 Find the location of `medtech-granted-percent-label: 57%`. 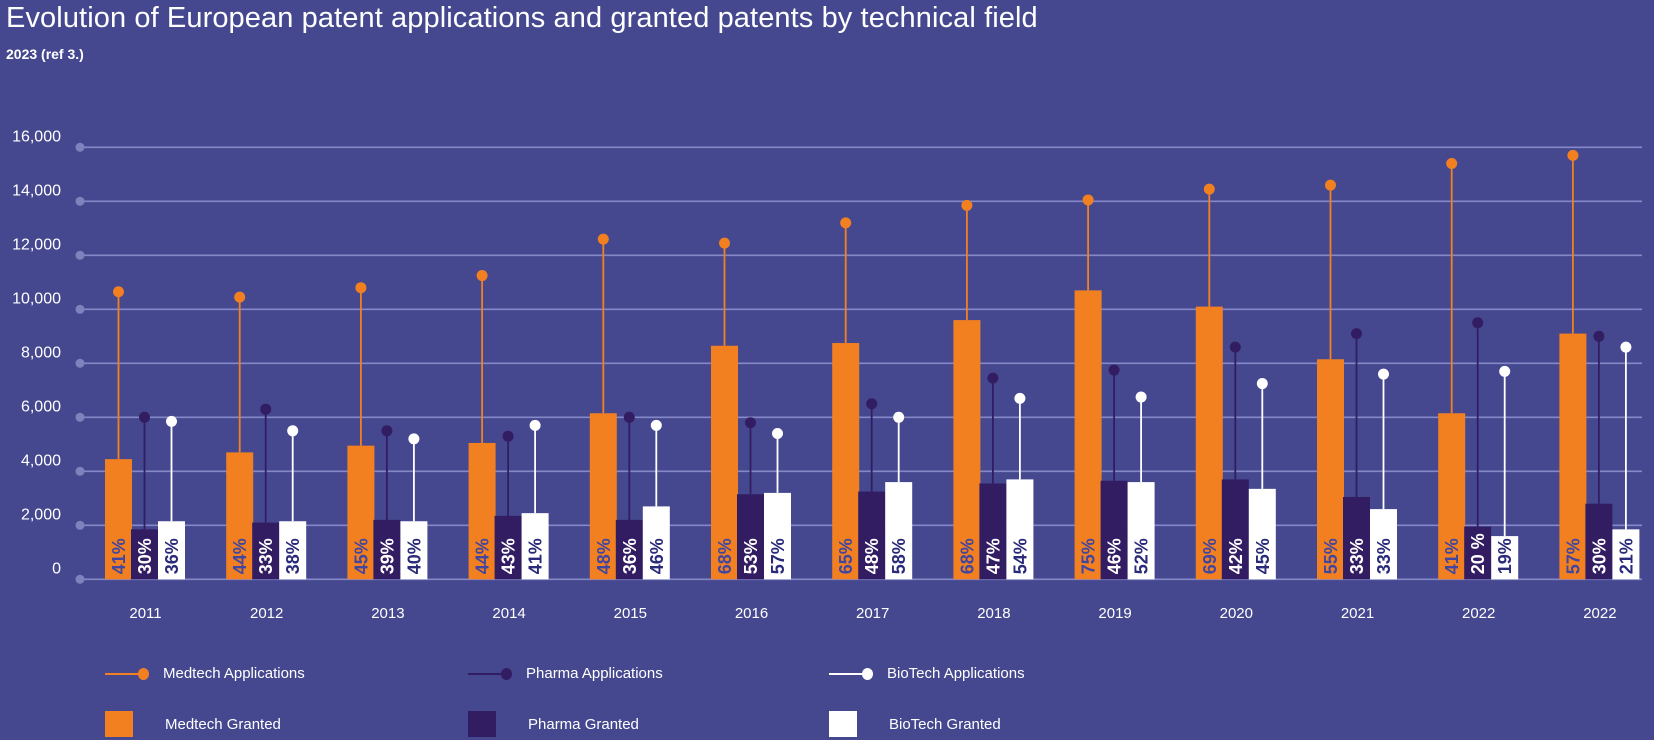

medtech-granted-percent-label: 57% is located at coordinates (1573, 556).